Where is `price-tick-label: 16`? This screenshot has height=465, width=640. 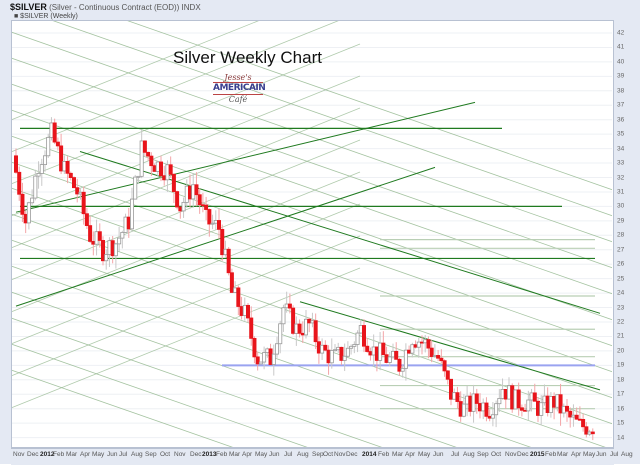 price-tick-label: 16 is located at coordinates (621, 409).